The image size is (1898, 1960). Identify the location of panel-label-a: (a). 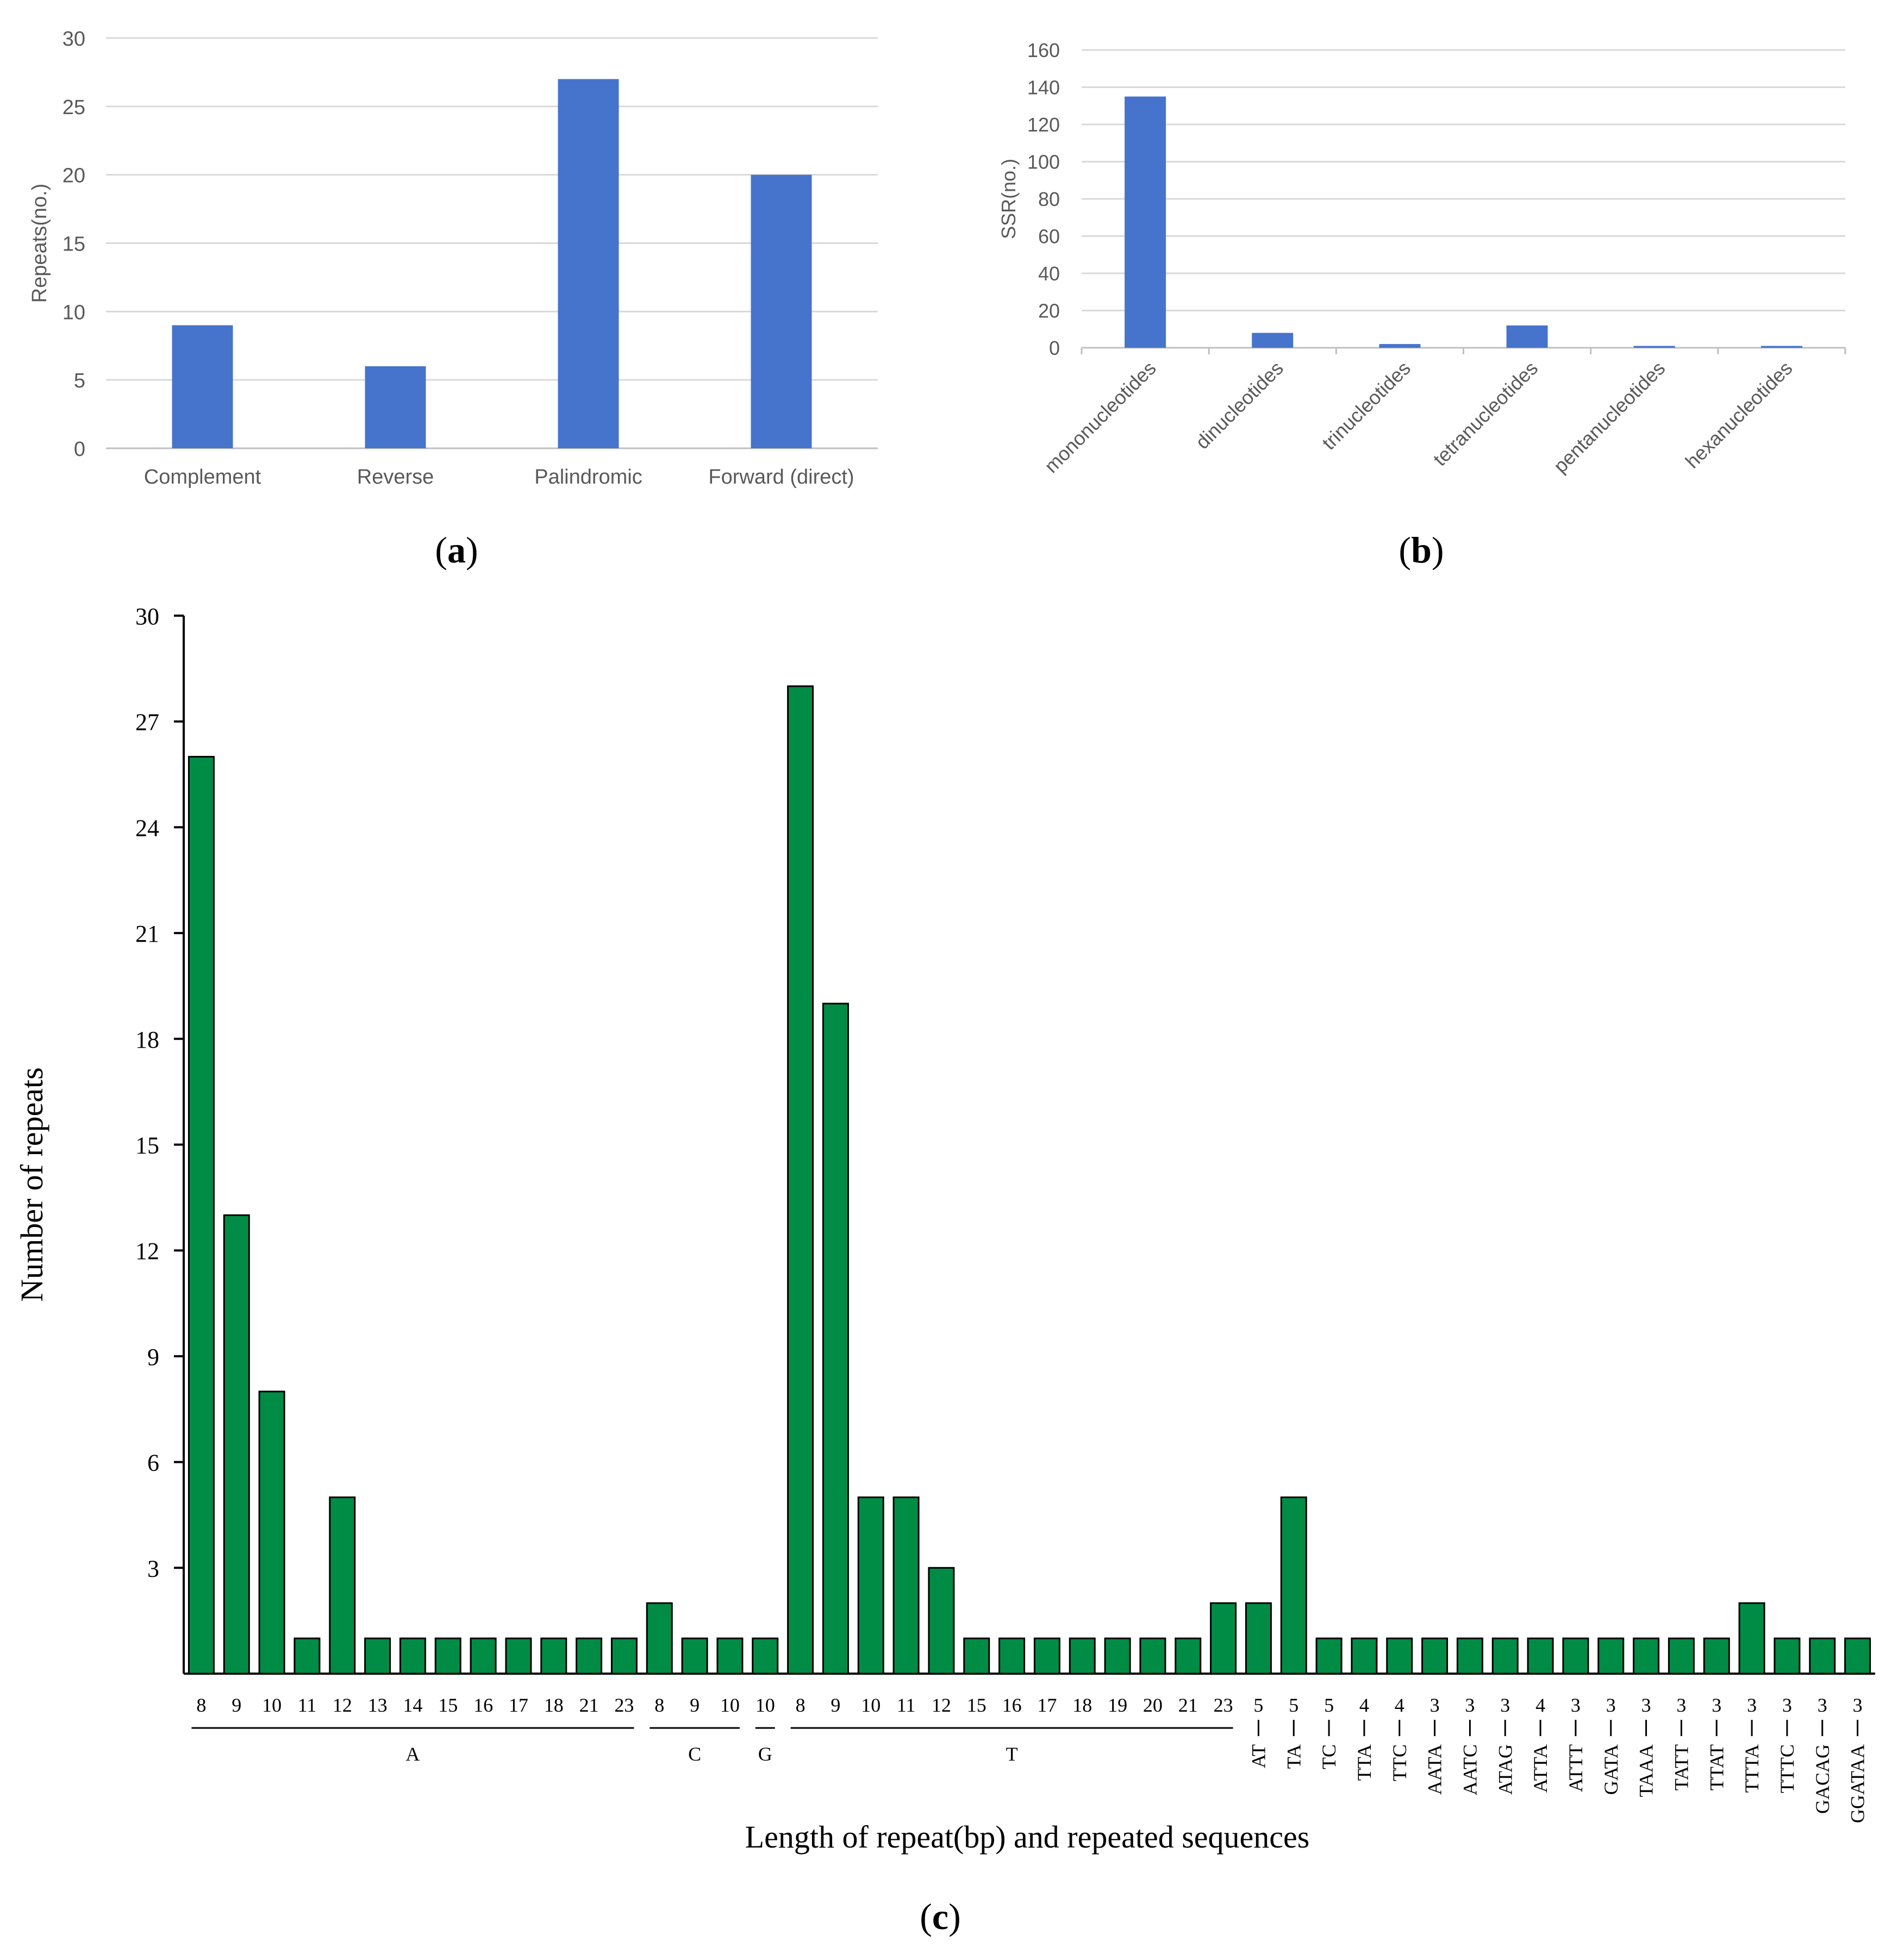
(456, 550).